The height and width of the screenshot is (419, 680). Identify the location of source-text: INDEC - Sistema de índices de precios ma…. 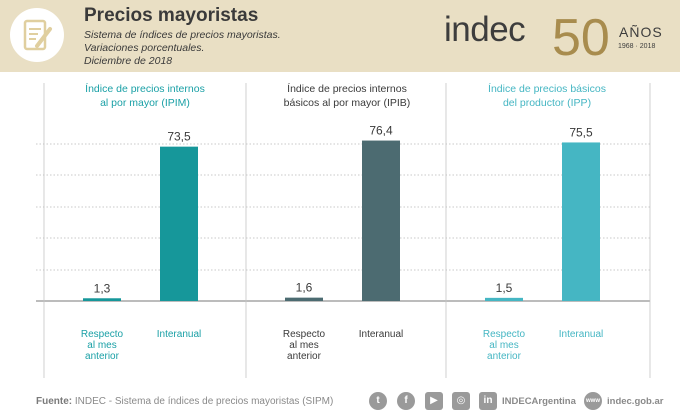
(204, 401).